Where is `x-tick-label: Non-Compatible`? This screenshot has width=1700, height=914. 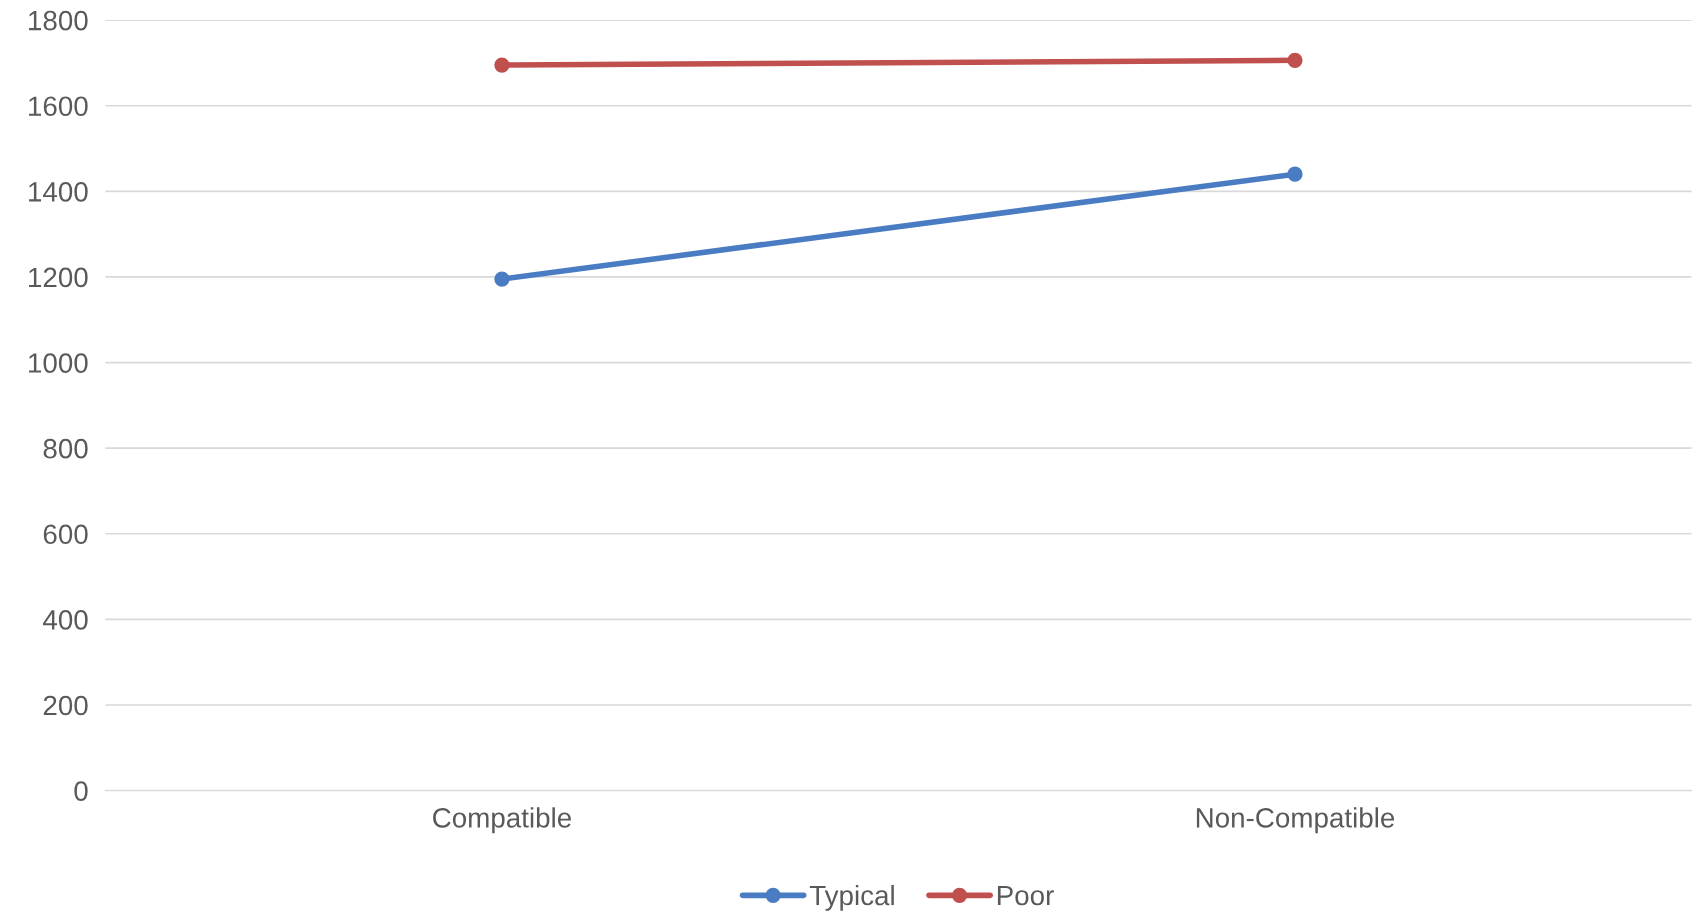
x-tick-label: Non-Compatible is located at coordinates (1295, 820).